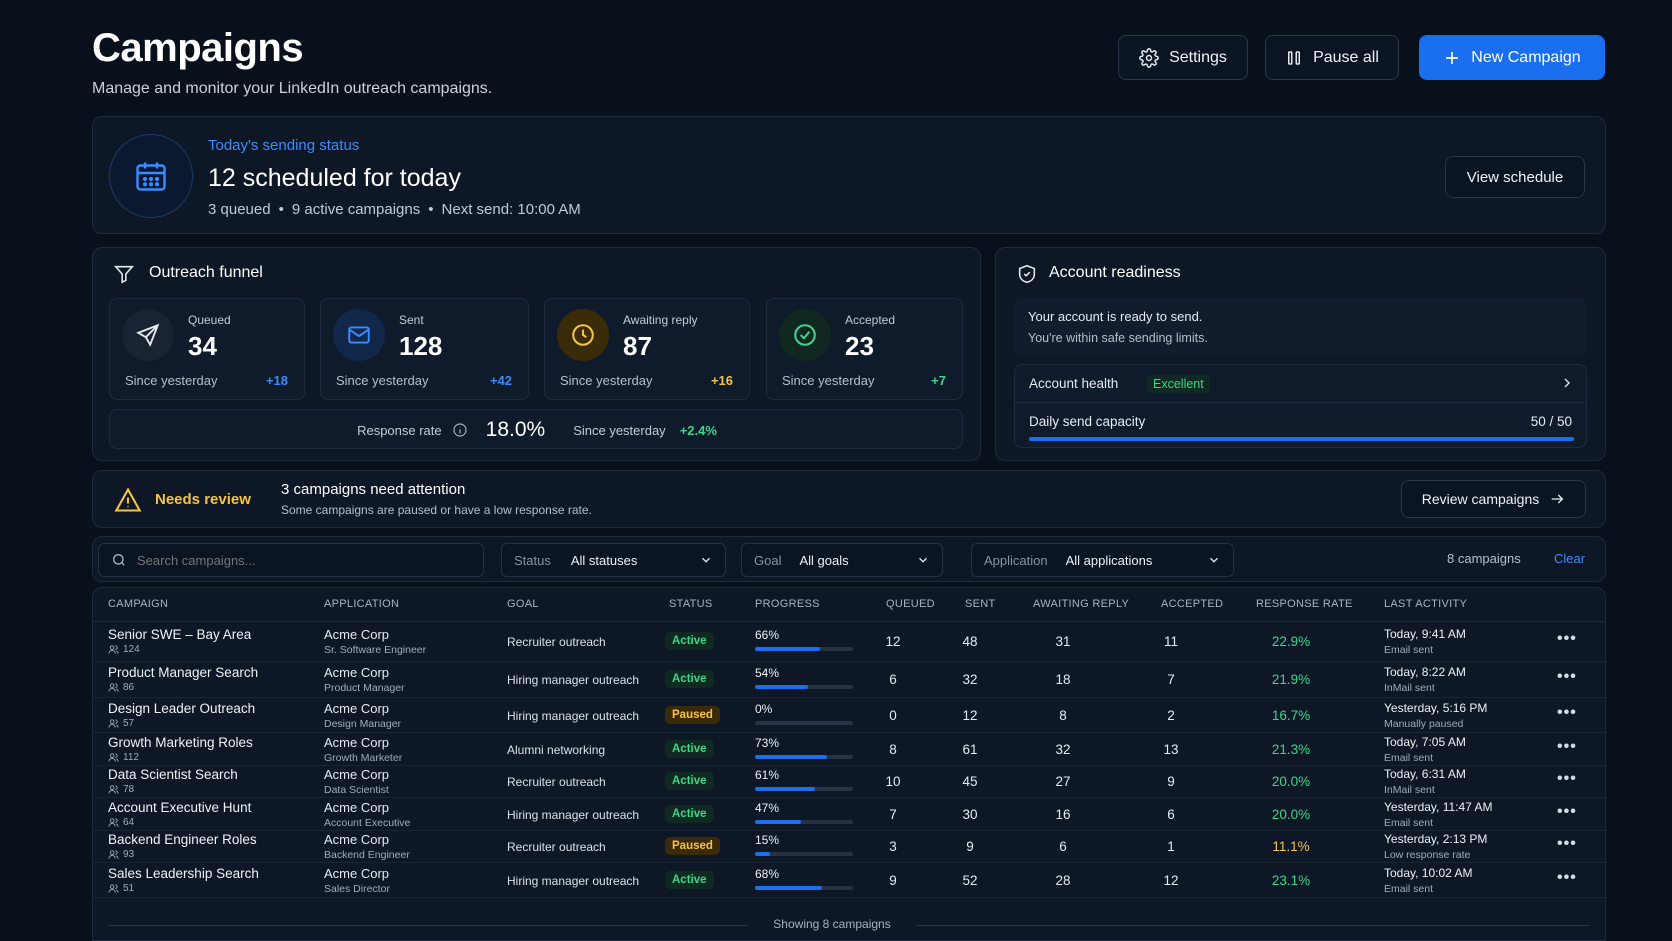  Describe the element at coordinates (129, 888) in the screenshot. I see `contact-count-value: 51` at that location.